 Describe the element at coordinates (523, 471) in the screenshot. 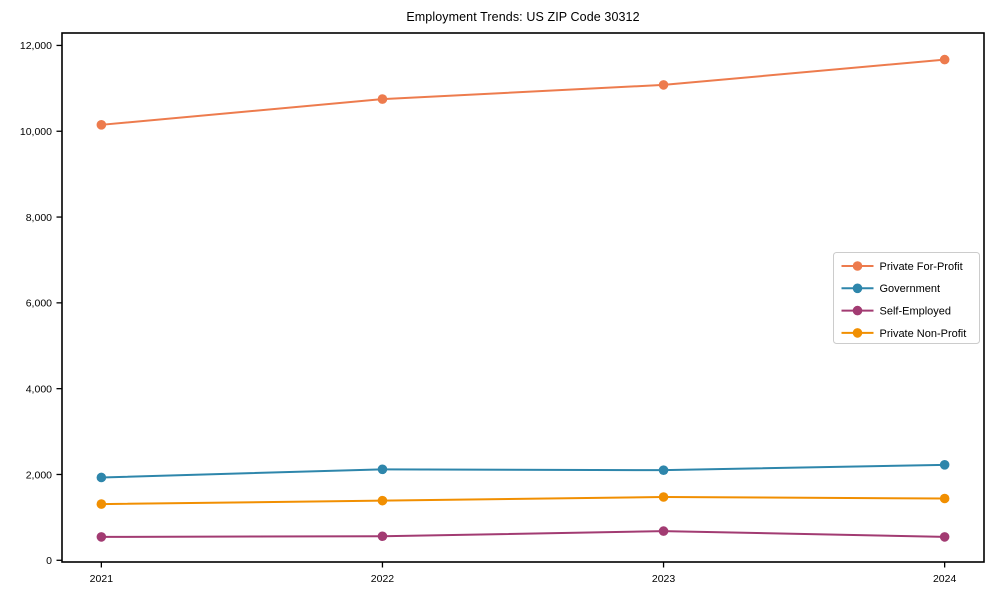

I see `series-line-government` at that location.